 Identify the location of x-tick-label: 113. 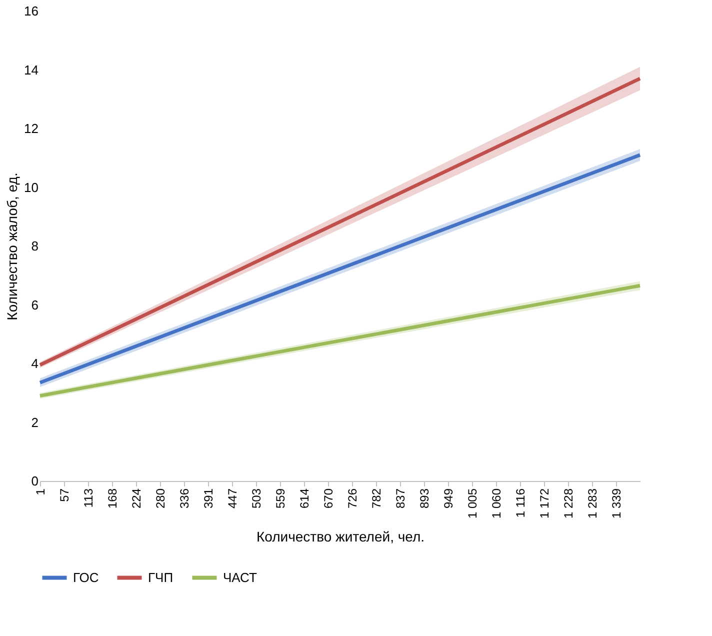
(89, 498).